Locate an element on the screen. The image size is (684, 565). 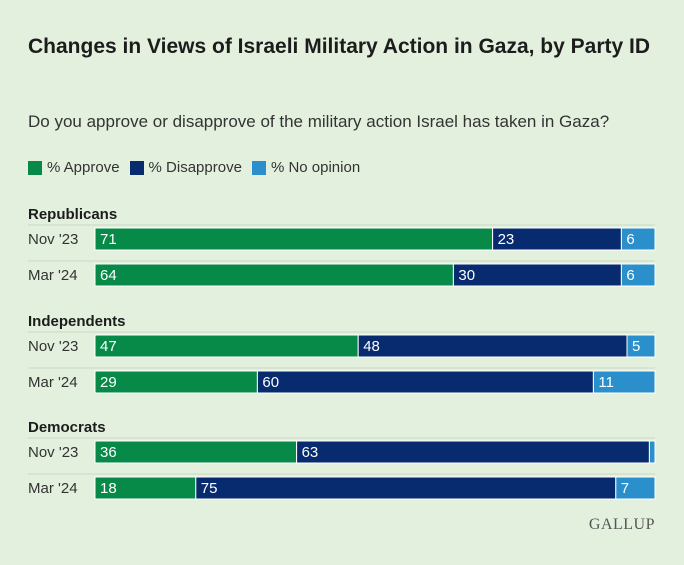
legend: % Approve % Disapprove % No opinion is located at coordinates (199, 167).